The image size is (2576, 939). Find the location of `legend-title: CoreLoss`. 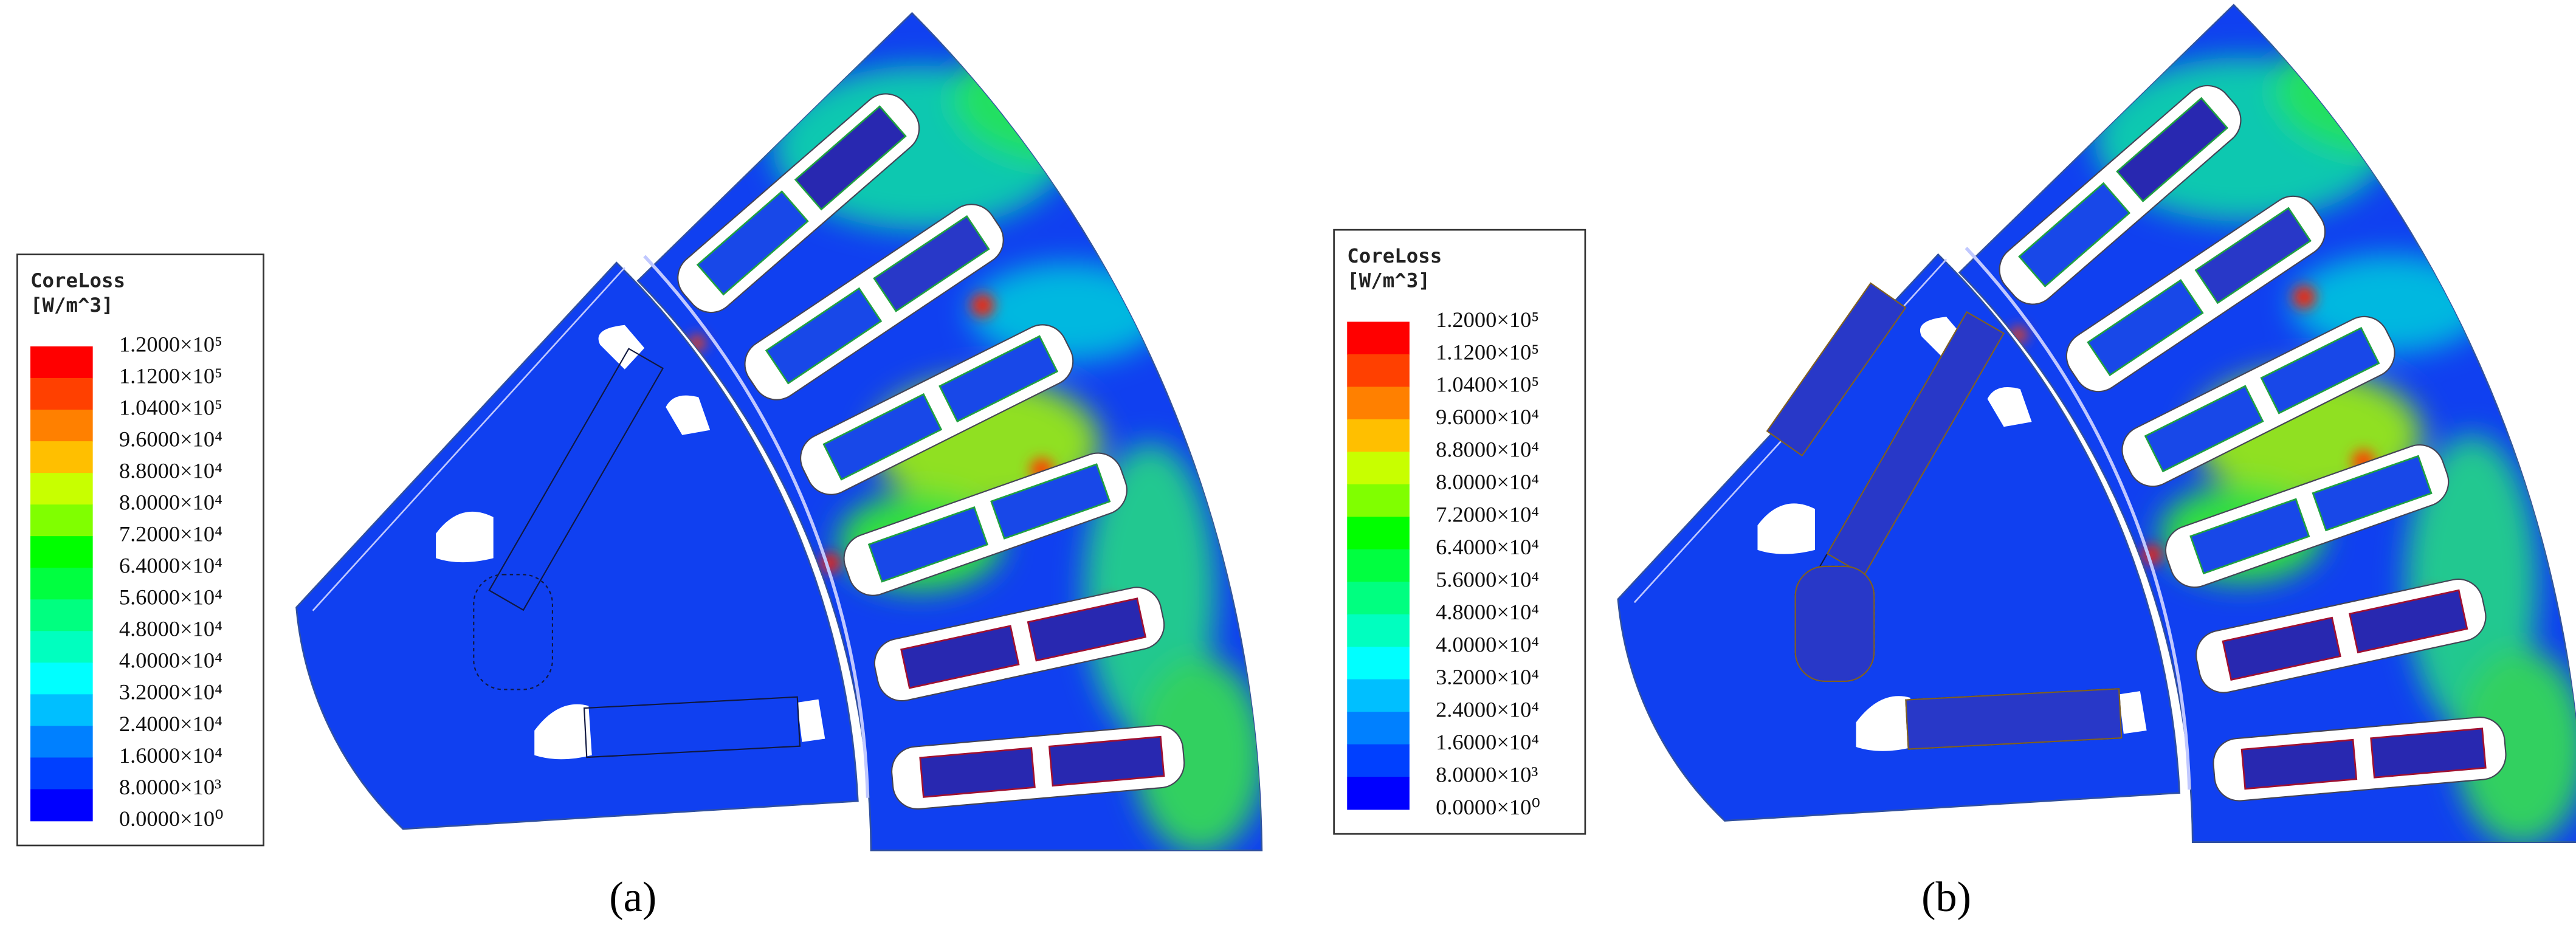

legend-title: CoreLoss is located at coordinates (1394, 255).